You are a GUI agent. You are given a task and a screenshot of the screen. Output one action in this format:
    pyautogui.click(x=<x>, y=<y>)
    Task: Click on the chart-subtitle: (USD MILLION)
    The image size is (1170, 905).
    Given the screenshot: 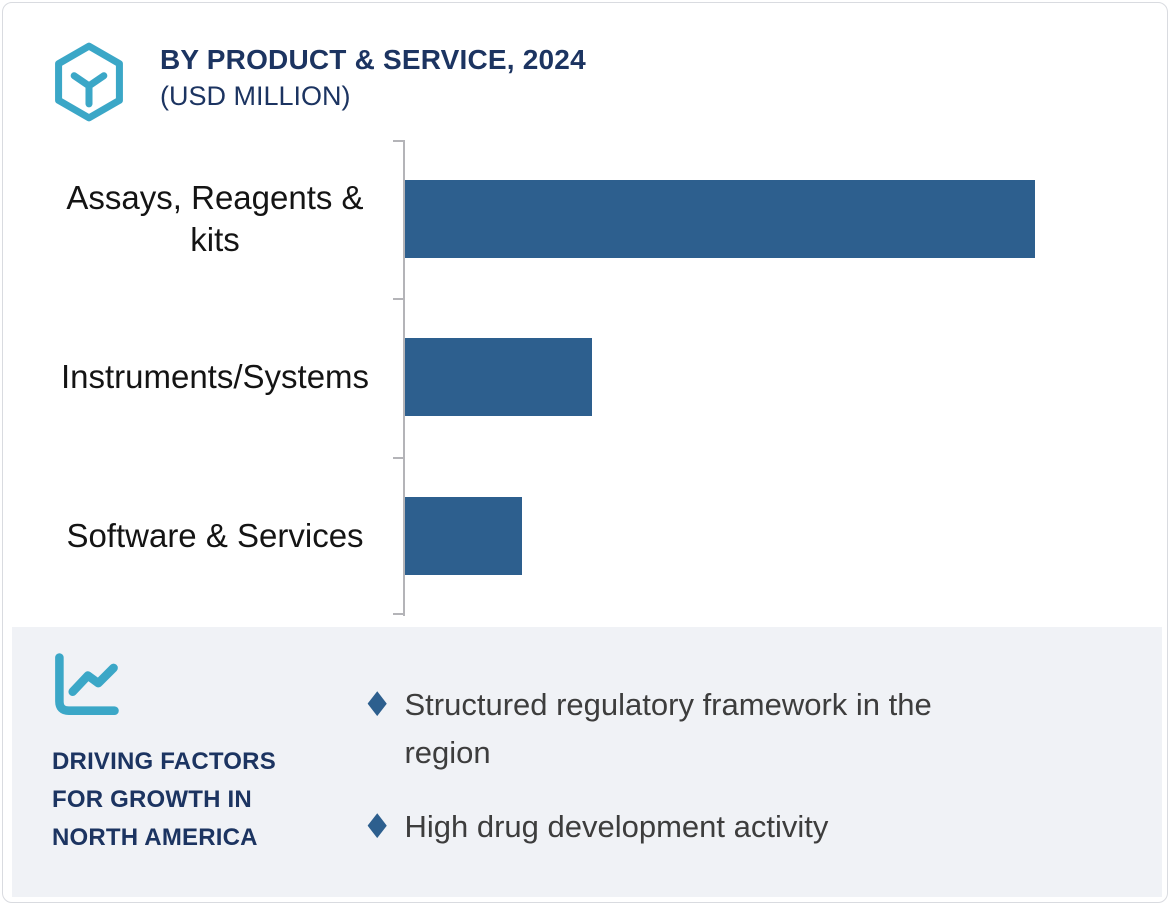 What is the action you would take?
    pyautogui.click(x=255, y=96)
    